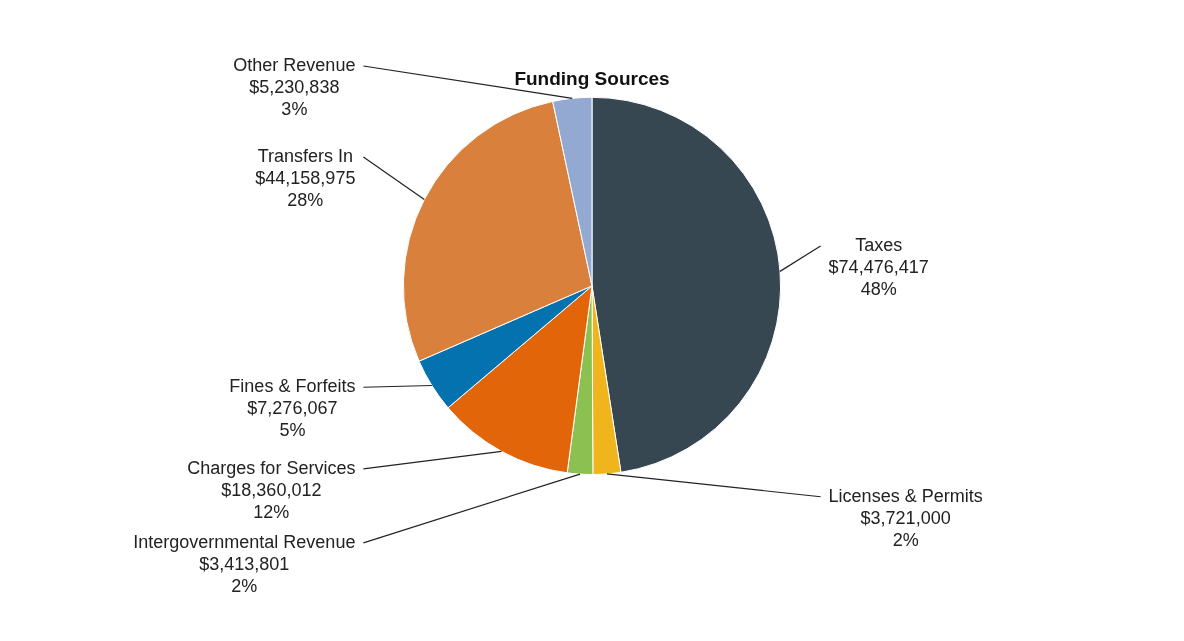  What do you see at coordinates (878, 277) in the screenshot?
I see `data-label: $74,476,417 48%` at bounding box center [878, 277].